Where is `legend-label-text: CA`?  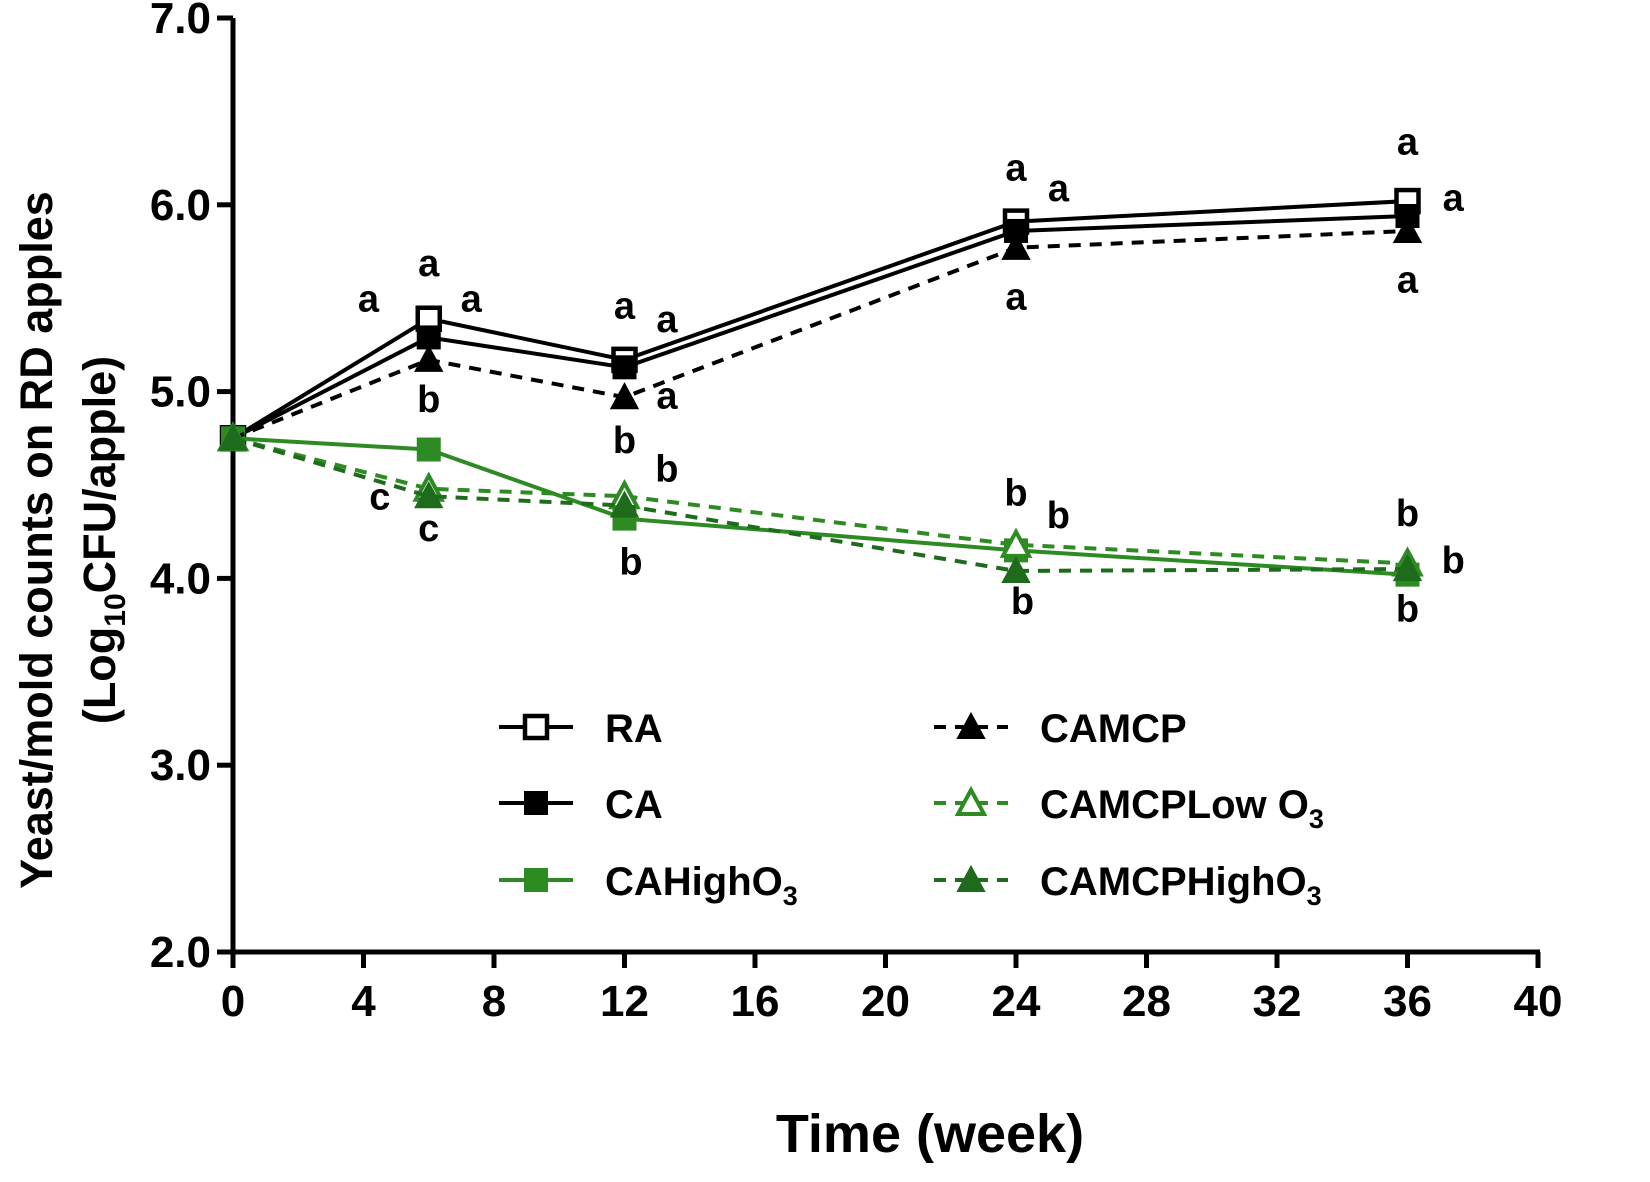
legend-label-text: CA is located at coordinates (634, 805).